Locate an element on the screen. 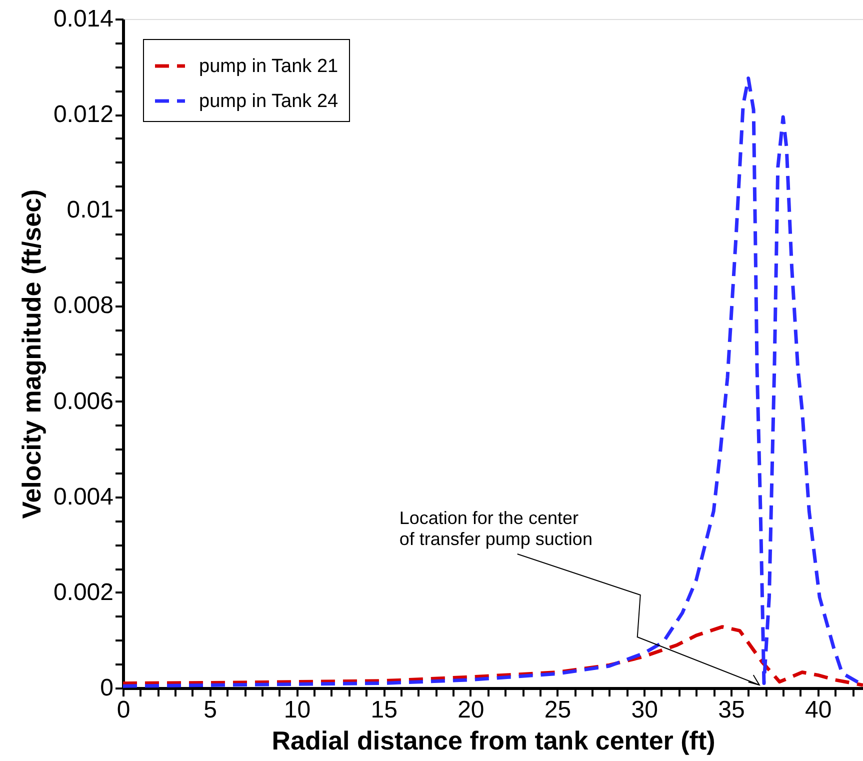 The width and height of the screenshot is (863, 761). x-tick-label: 30 is located at coordinates (644, 710).